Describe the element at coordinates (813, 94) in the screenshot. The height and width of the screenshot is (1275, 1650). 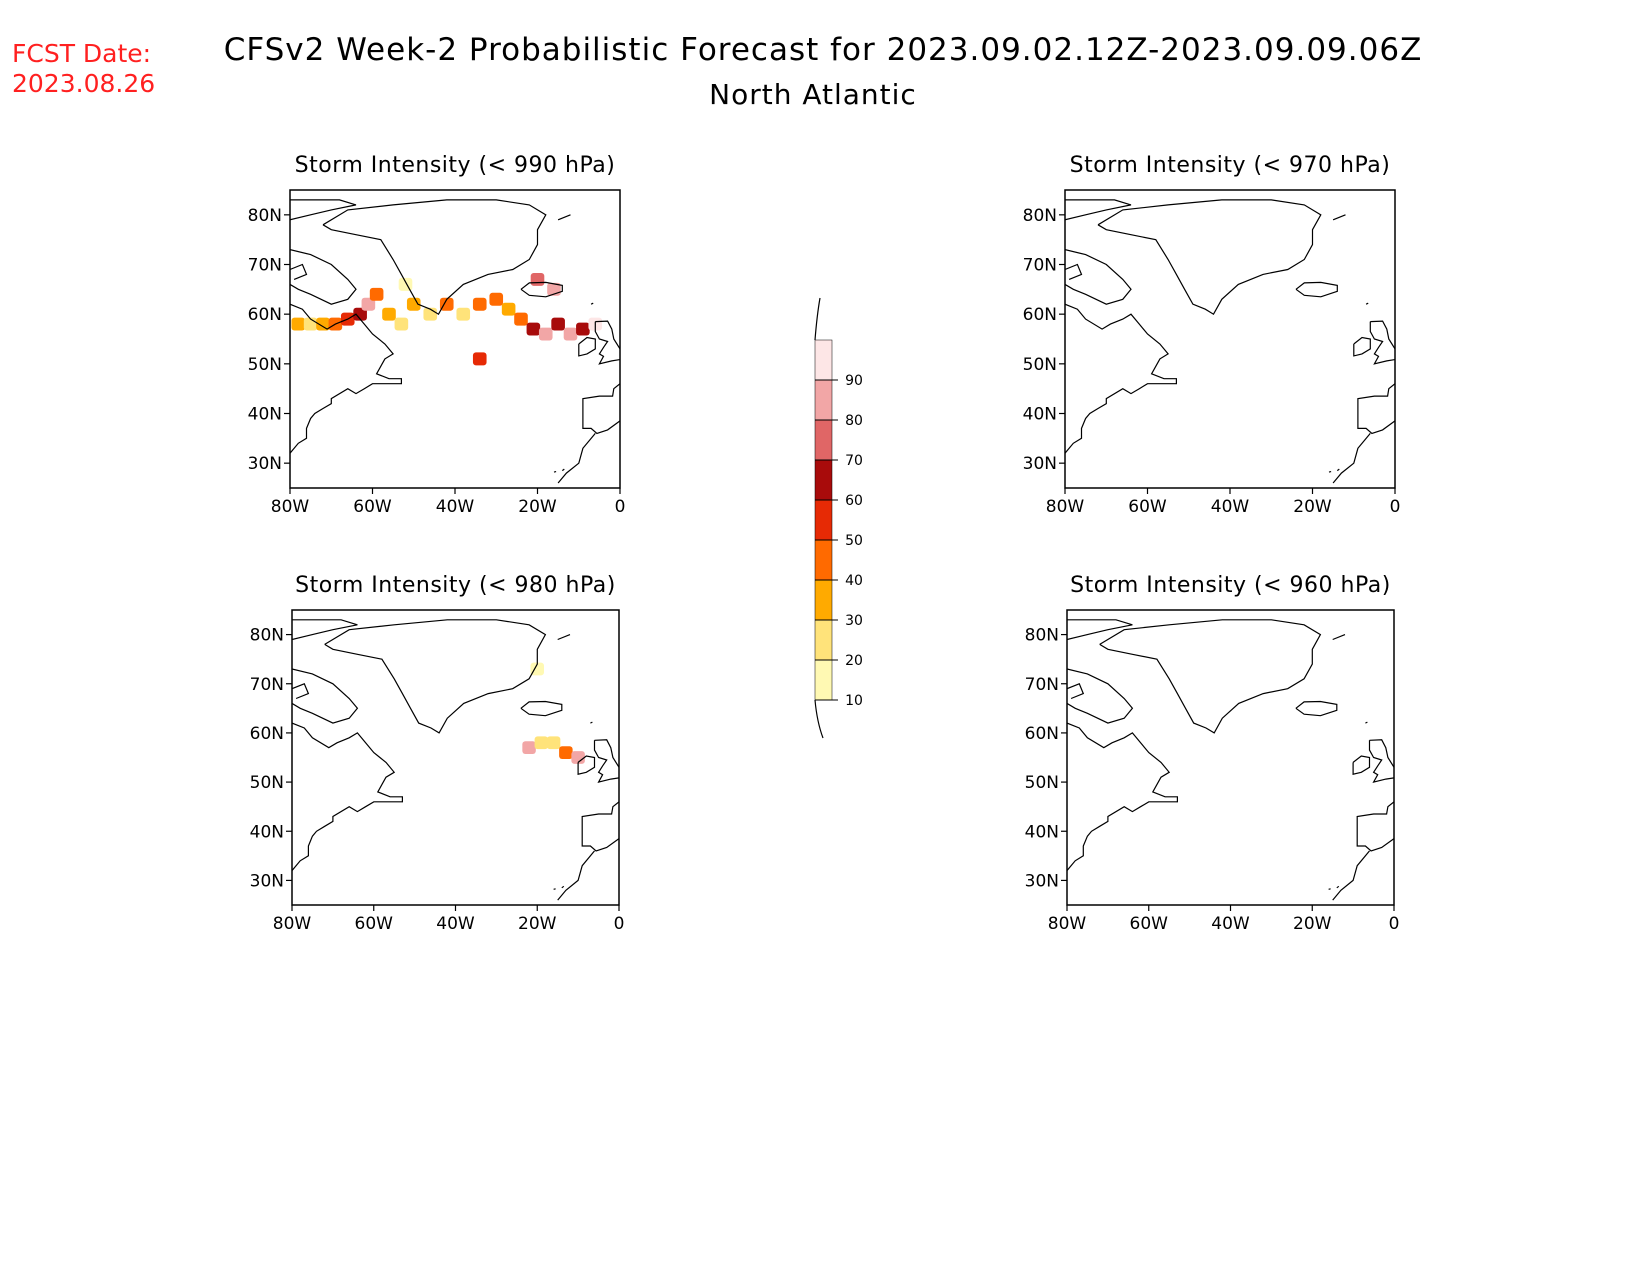
I see `figure-subtitle: North Atlantic` at that location.